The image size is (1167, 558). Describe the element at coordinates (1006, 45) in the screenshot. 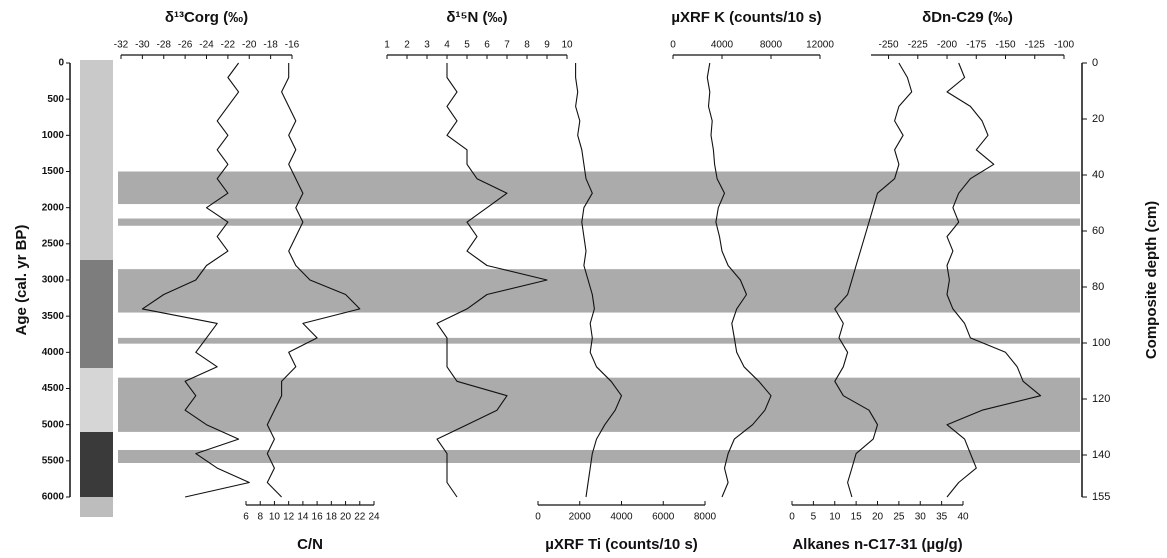

I see `x-tick-label: -150` at that location.